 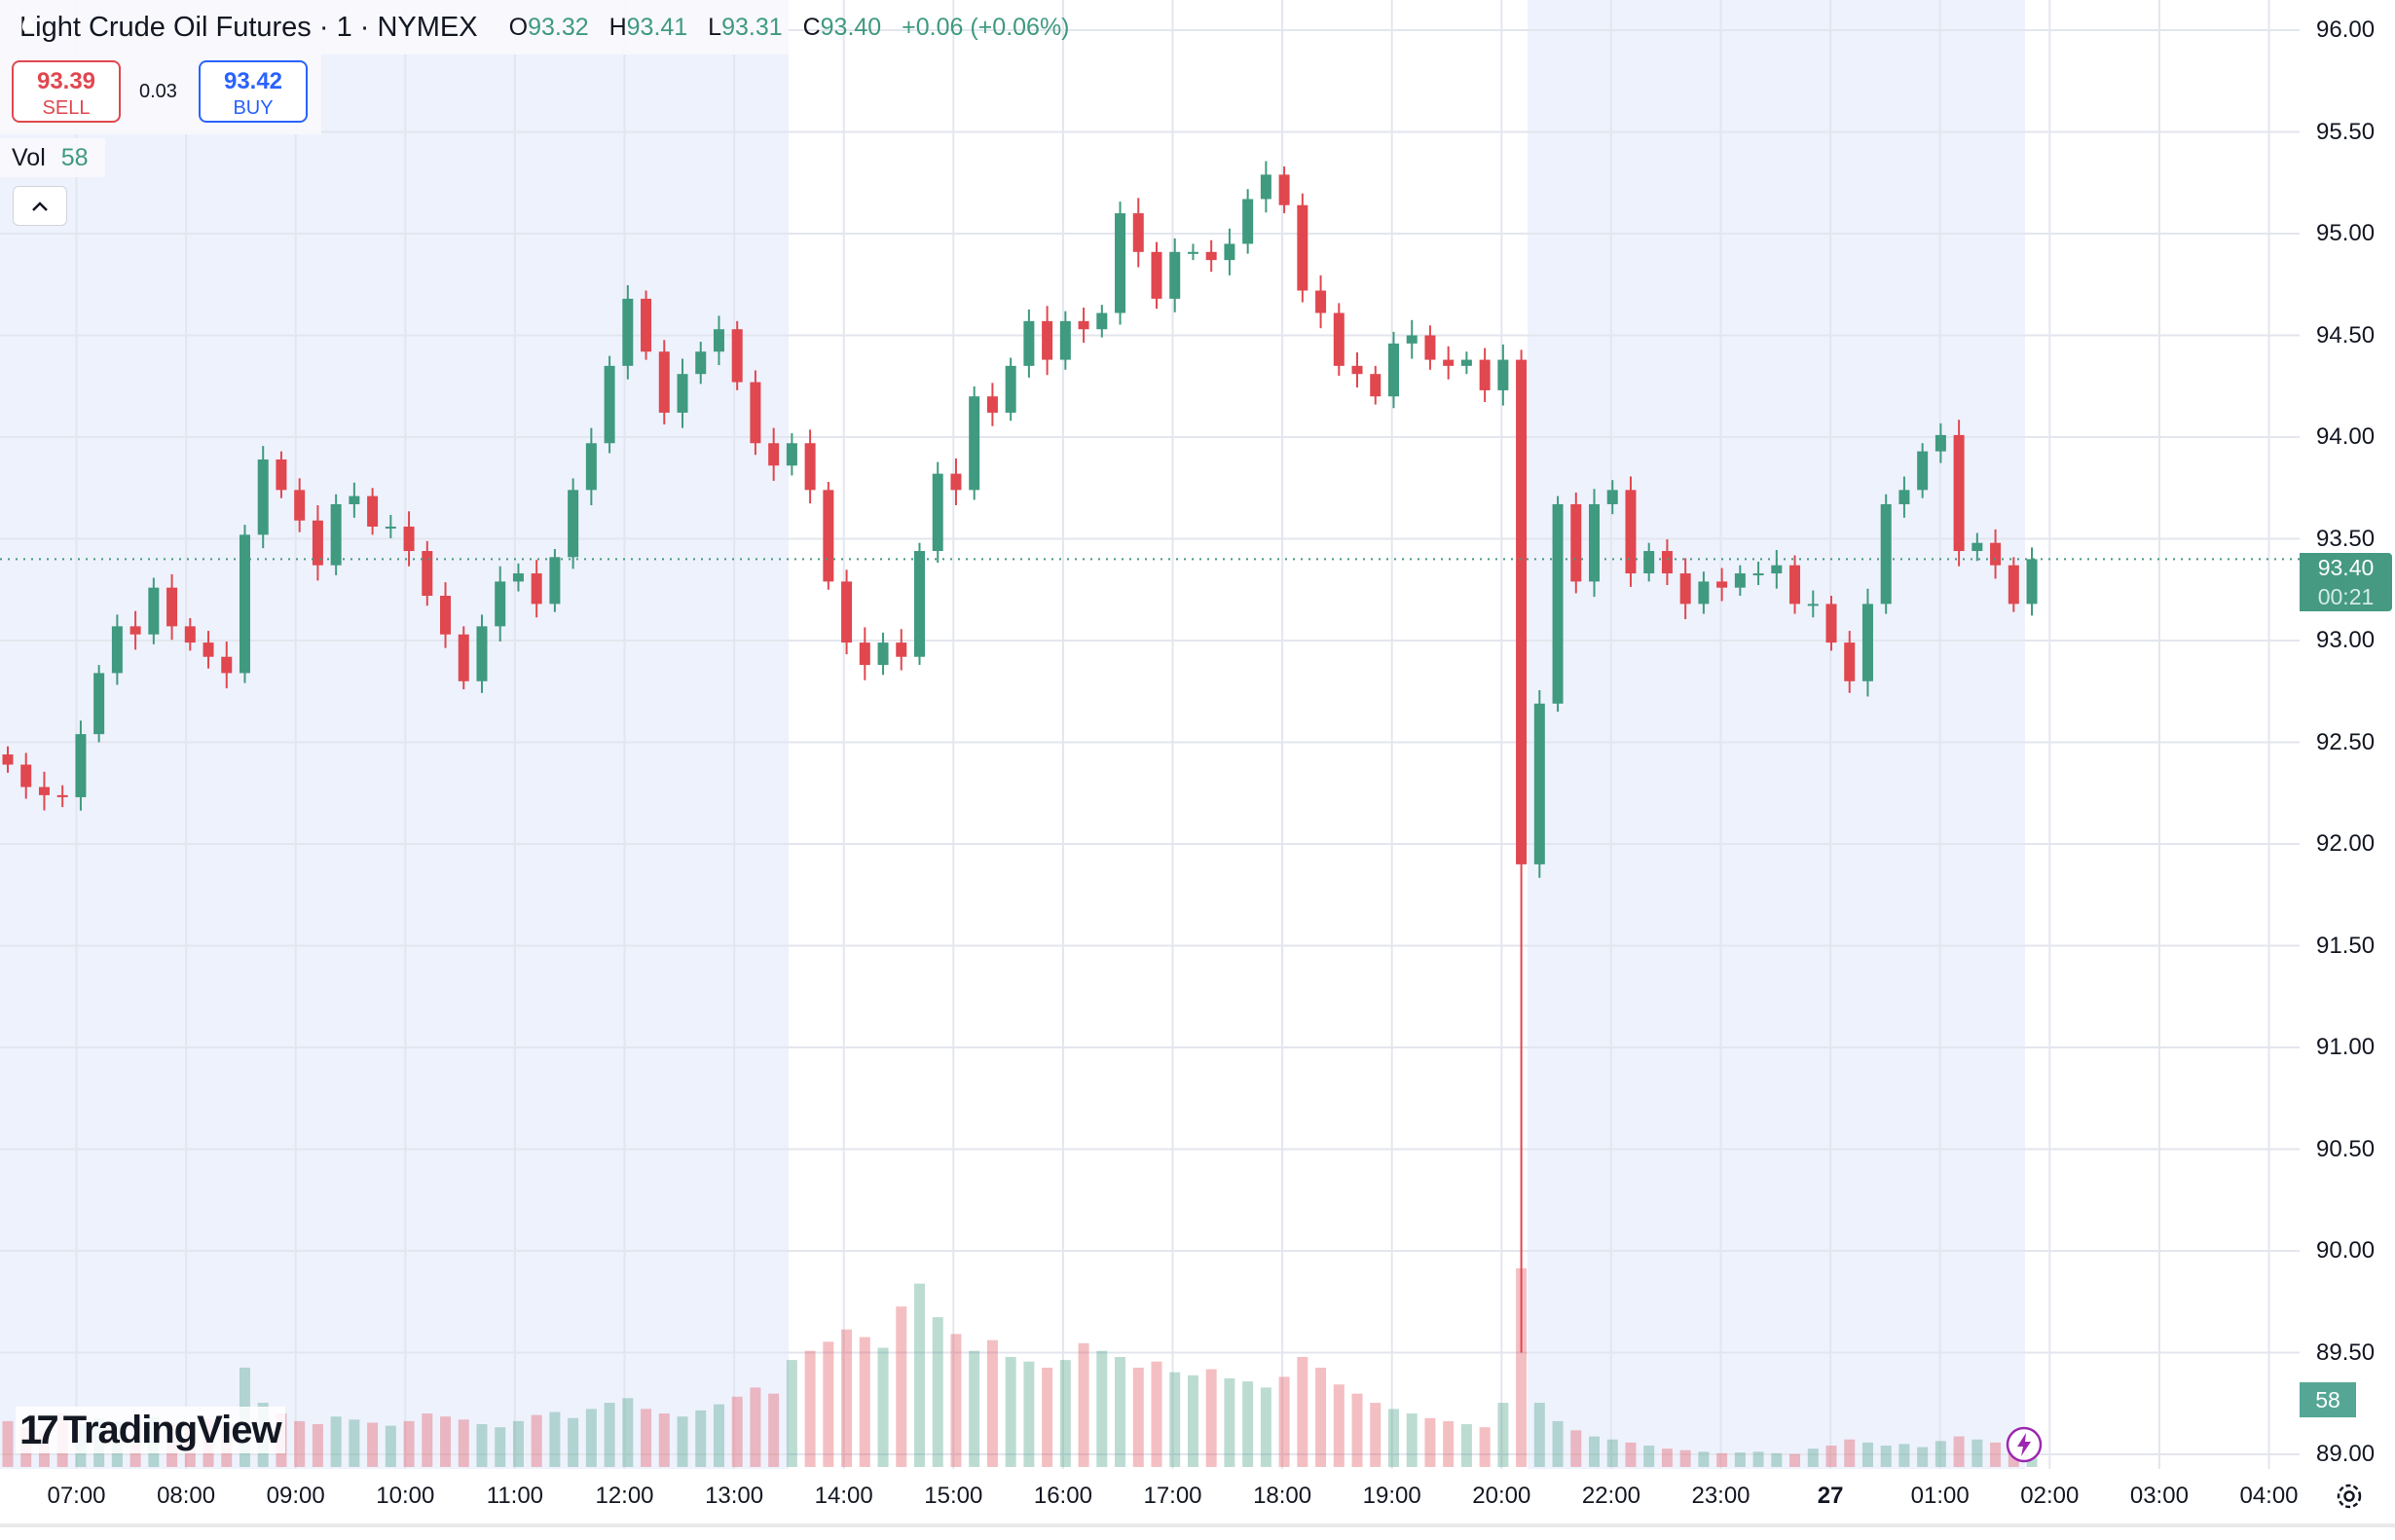 I want to click on time-tick-label: 01:00, so click(x=1940, y=1496).